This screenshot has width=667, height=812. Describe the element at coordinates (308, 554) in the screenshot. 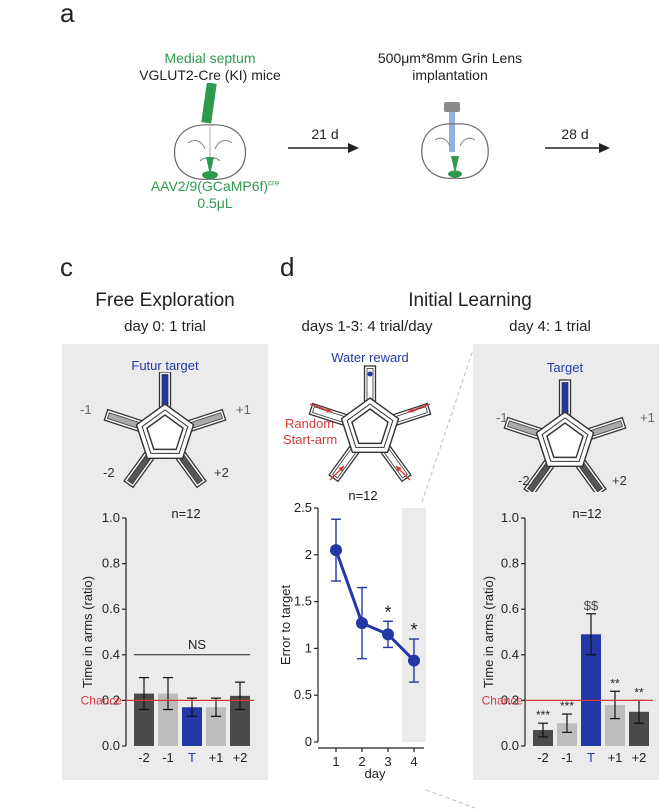

I see `y-tick-label: 2` at that location.